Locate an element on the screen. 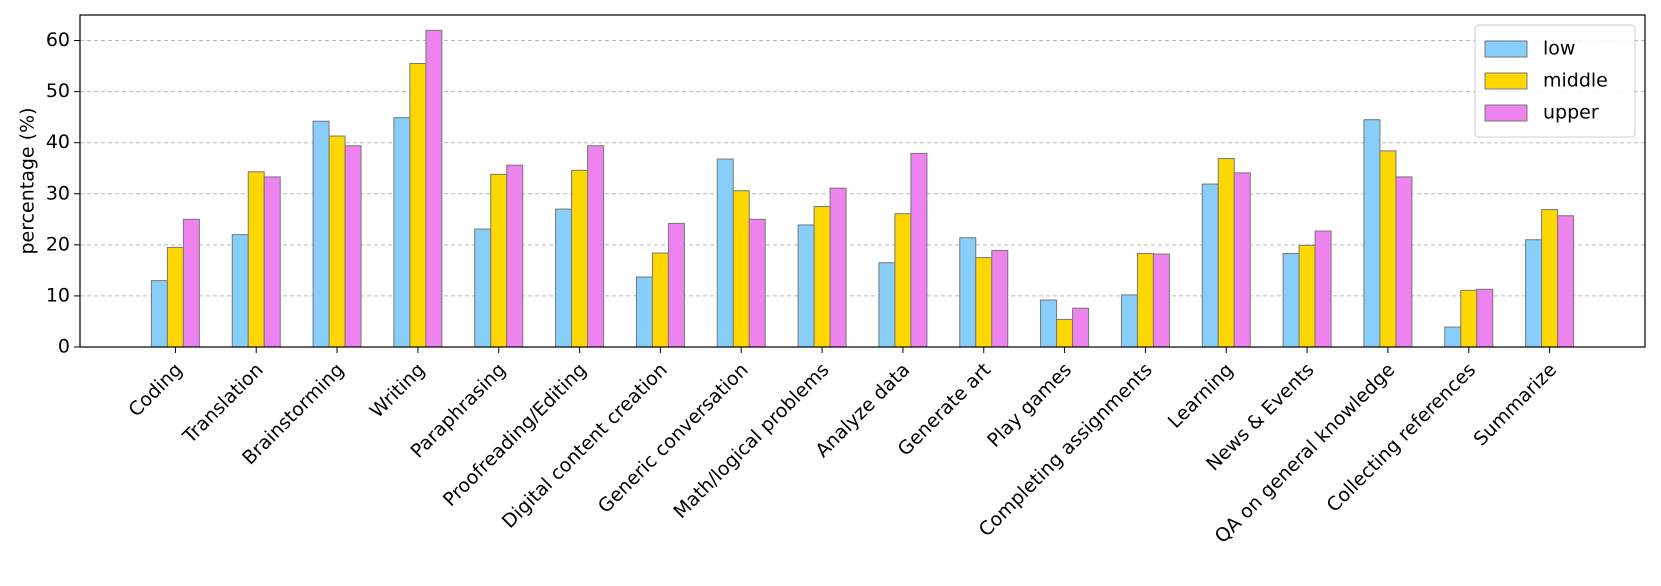 The width and height of the screenshot is (1661, 586). x-tick-label: Digital content creation is located at coordinates (585, 446).